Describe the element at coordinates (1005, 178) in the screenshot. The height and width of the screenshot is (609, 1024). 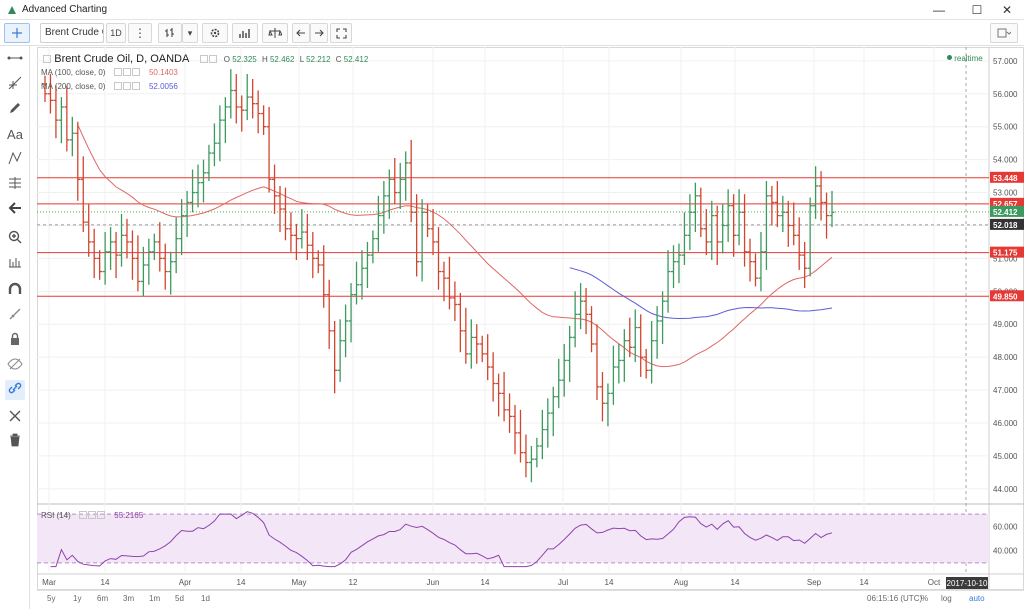
I see `price-tag: 53.448` at that location.